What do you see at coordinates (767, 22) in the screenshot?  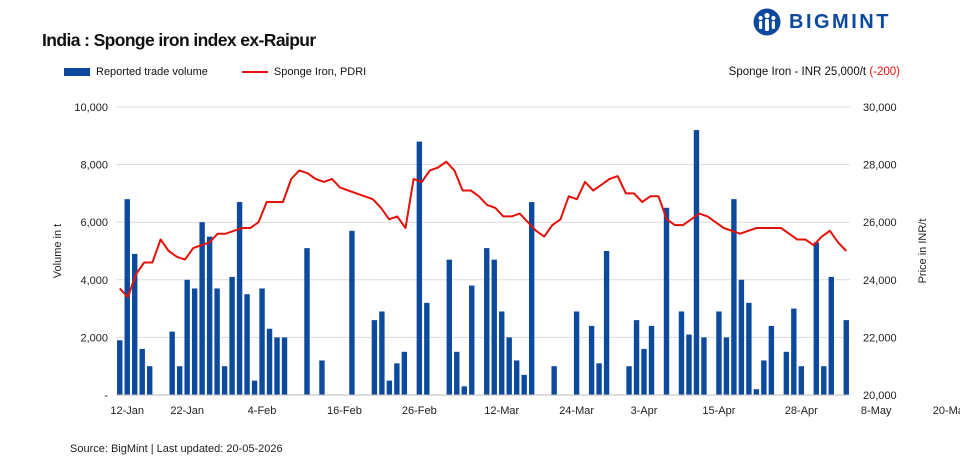 I see `people-globe-icon` at bounding box center [767, 22].